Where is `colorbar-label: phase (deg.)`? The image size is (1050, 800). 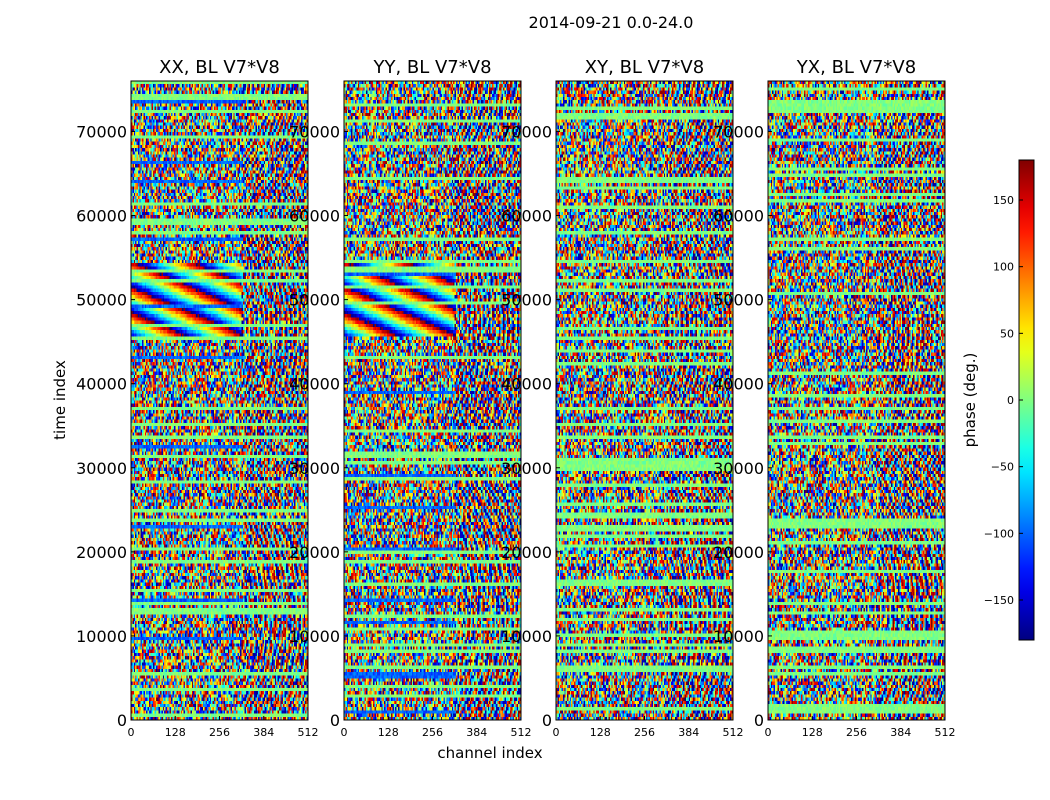 colorbar-label: phase (deg.) is located at coordinates (970, 400).